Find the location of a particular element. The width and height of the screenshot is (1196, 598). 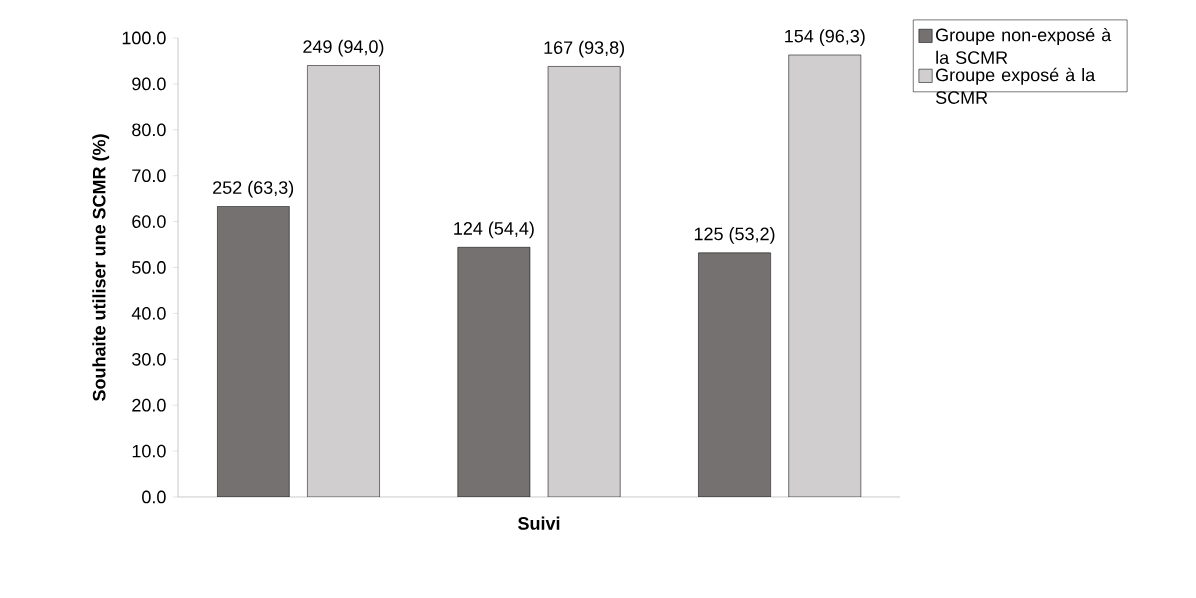

y-tick-label: 10.0 is located at coordinates (149, 451).